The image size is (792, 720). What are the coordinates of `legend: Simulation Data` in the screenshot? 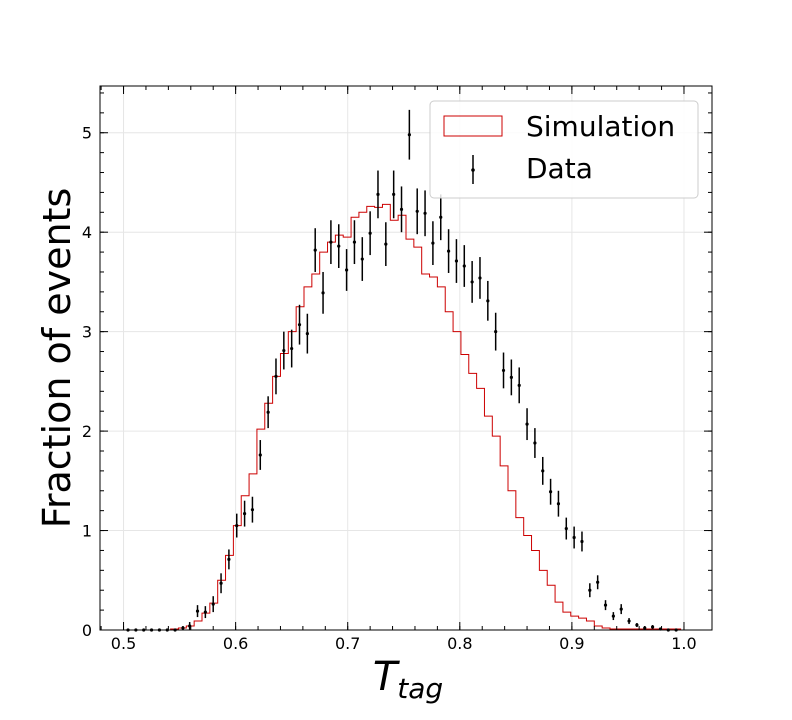 It's located at (564, 149).